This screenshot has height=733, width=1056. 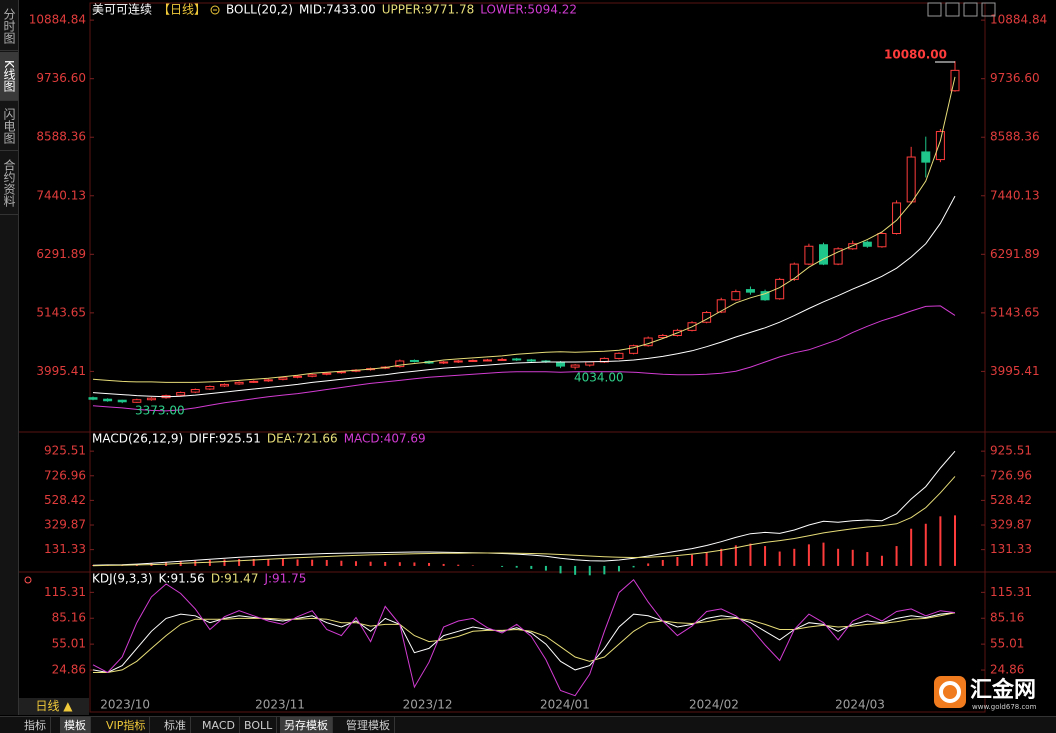 What do you see at coordinates (306, 725) in the screenshot?
I see `tab: 另存模板` at bounding box center [306, 725].